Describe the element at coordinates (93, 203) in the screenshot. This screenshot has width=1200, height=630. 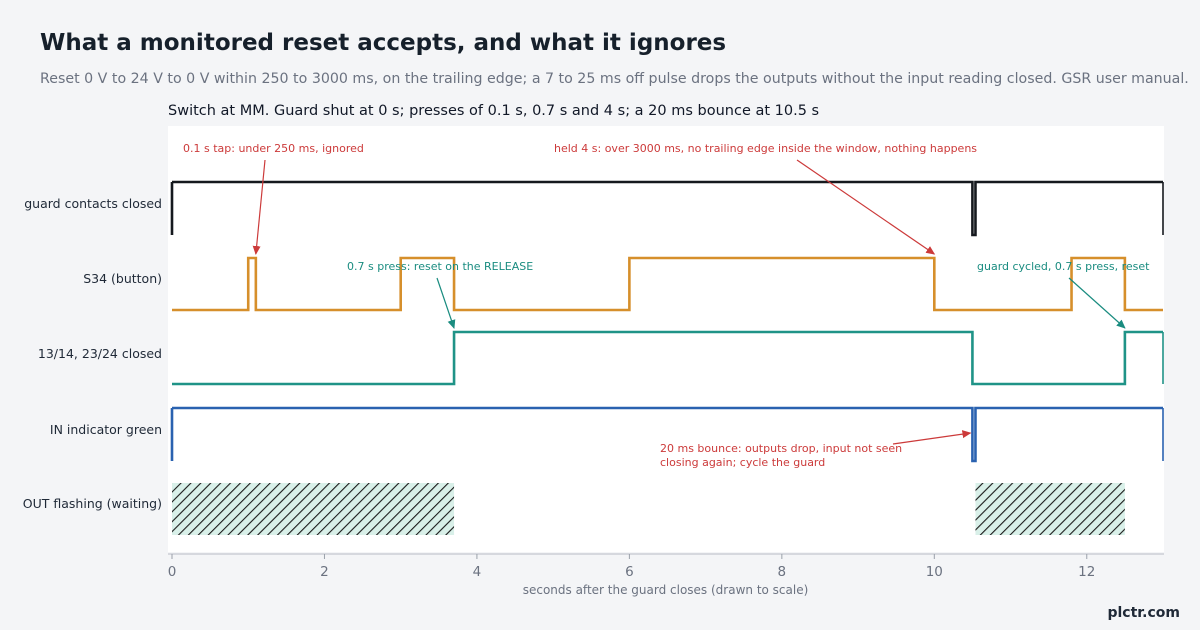
I see `signal-label: guard contacts closed` at that location.